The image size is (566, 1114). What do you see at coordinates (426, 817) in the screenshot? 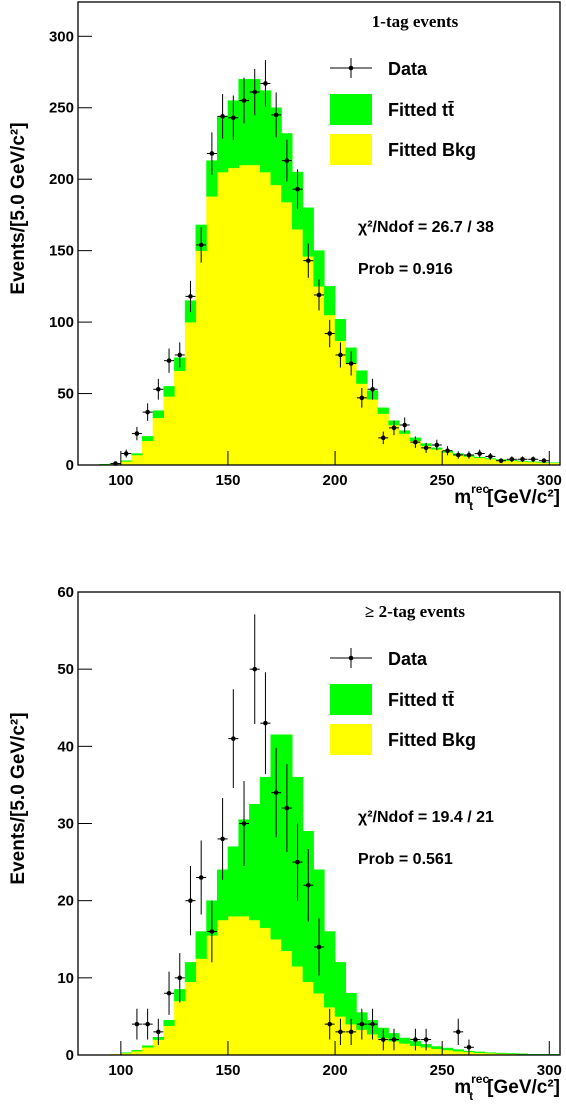
I see `chi2-annotation: χ²/Ndof = 19.4 / 21` at bounding box center [426, 817].